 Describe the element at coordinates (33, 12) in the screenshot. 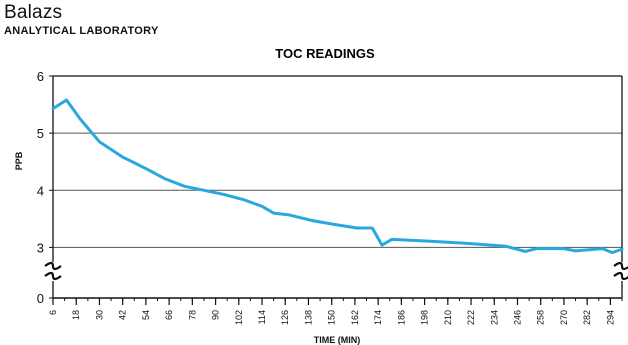

I see `brand-name: Balazs` at that location.